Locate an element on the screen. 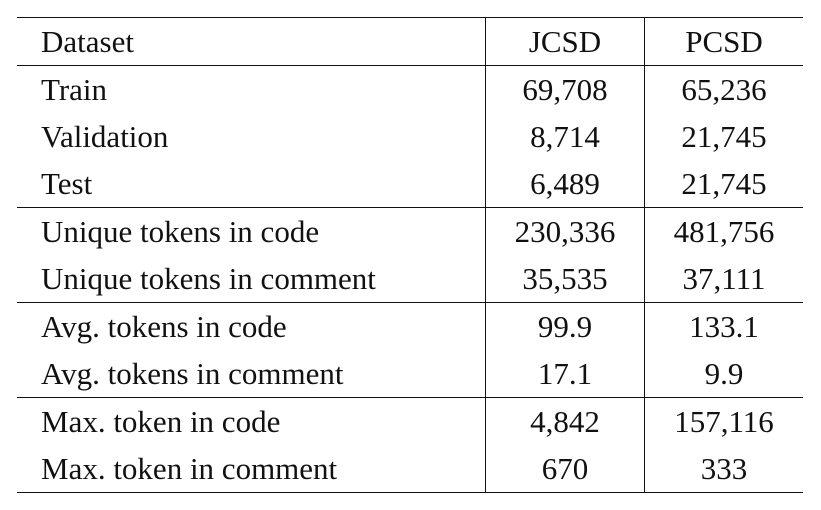 The image size is (821, 510). header-pcsd: PCSD is located at coordinates (723, 41).